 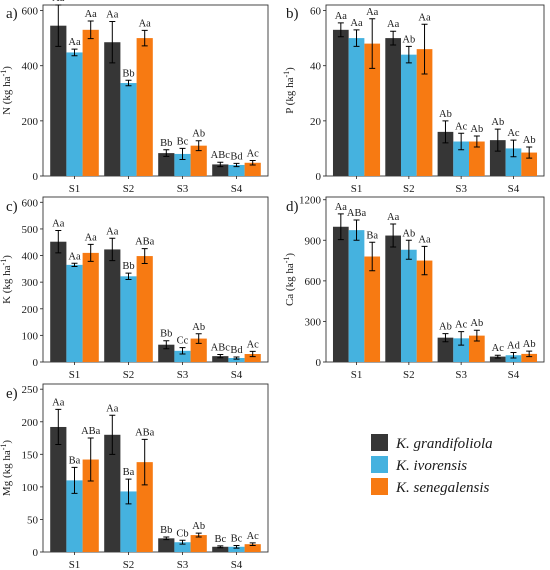 What do you see at coordinates (289, 90) in the screenshot?
I see `y-axis-label: P (kg ha-1)` at bounding box center [289, 90].